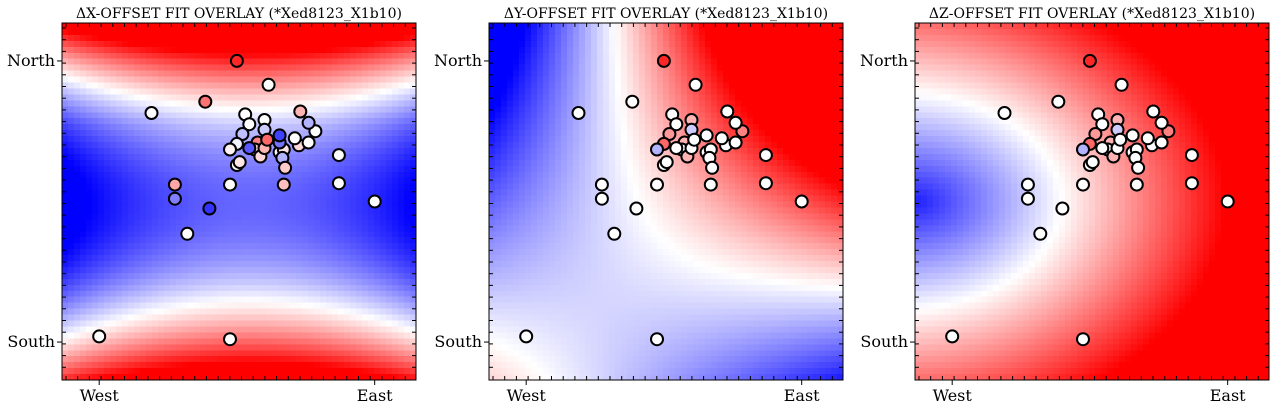  What do you see at coordinates (666, 14) in the screenshot?
I see `chart-title: ΔY-OFFSET FIT OVERLAY (*Xed8123_X1b10)` at bounding box center [666, 14].